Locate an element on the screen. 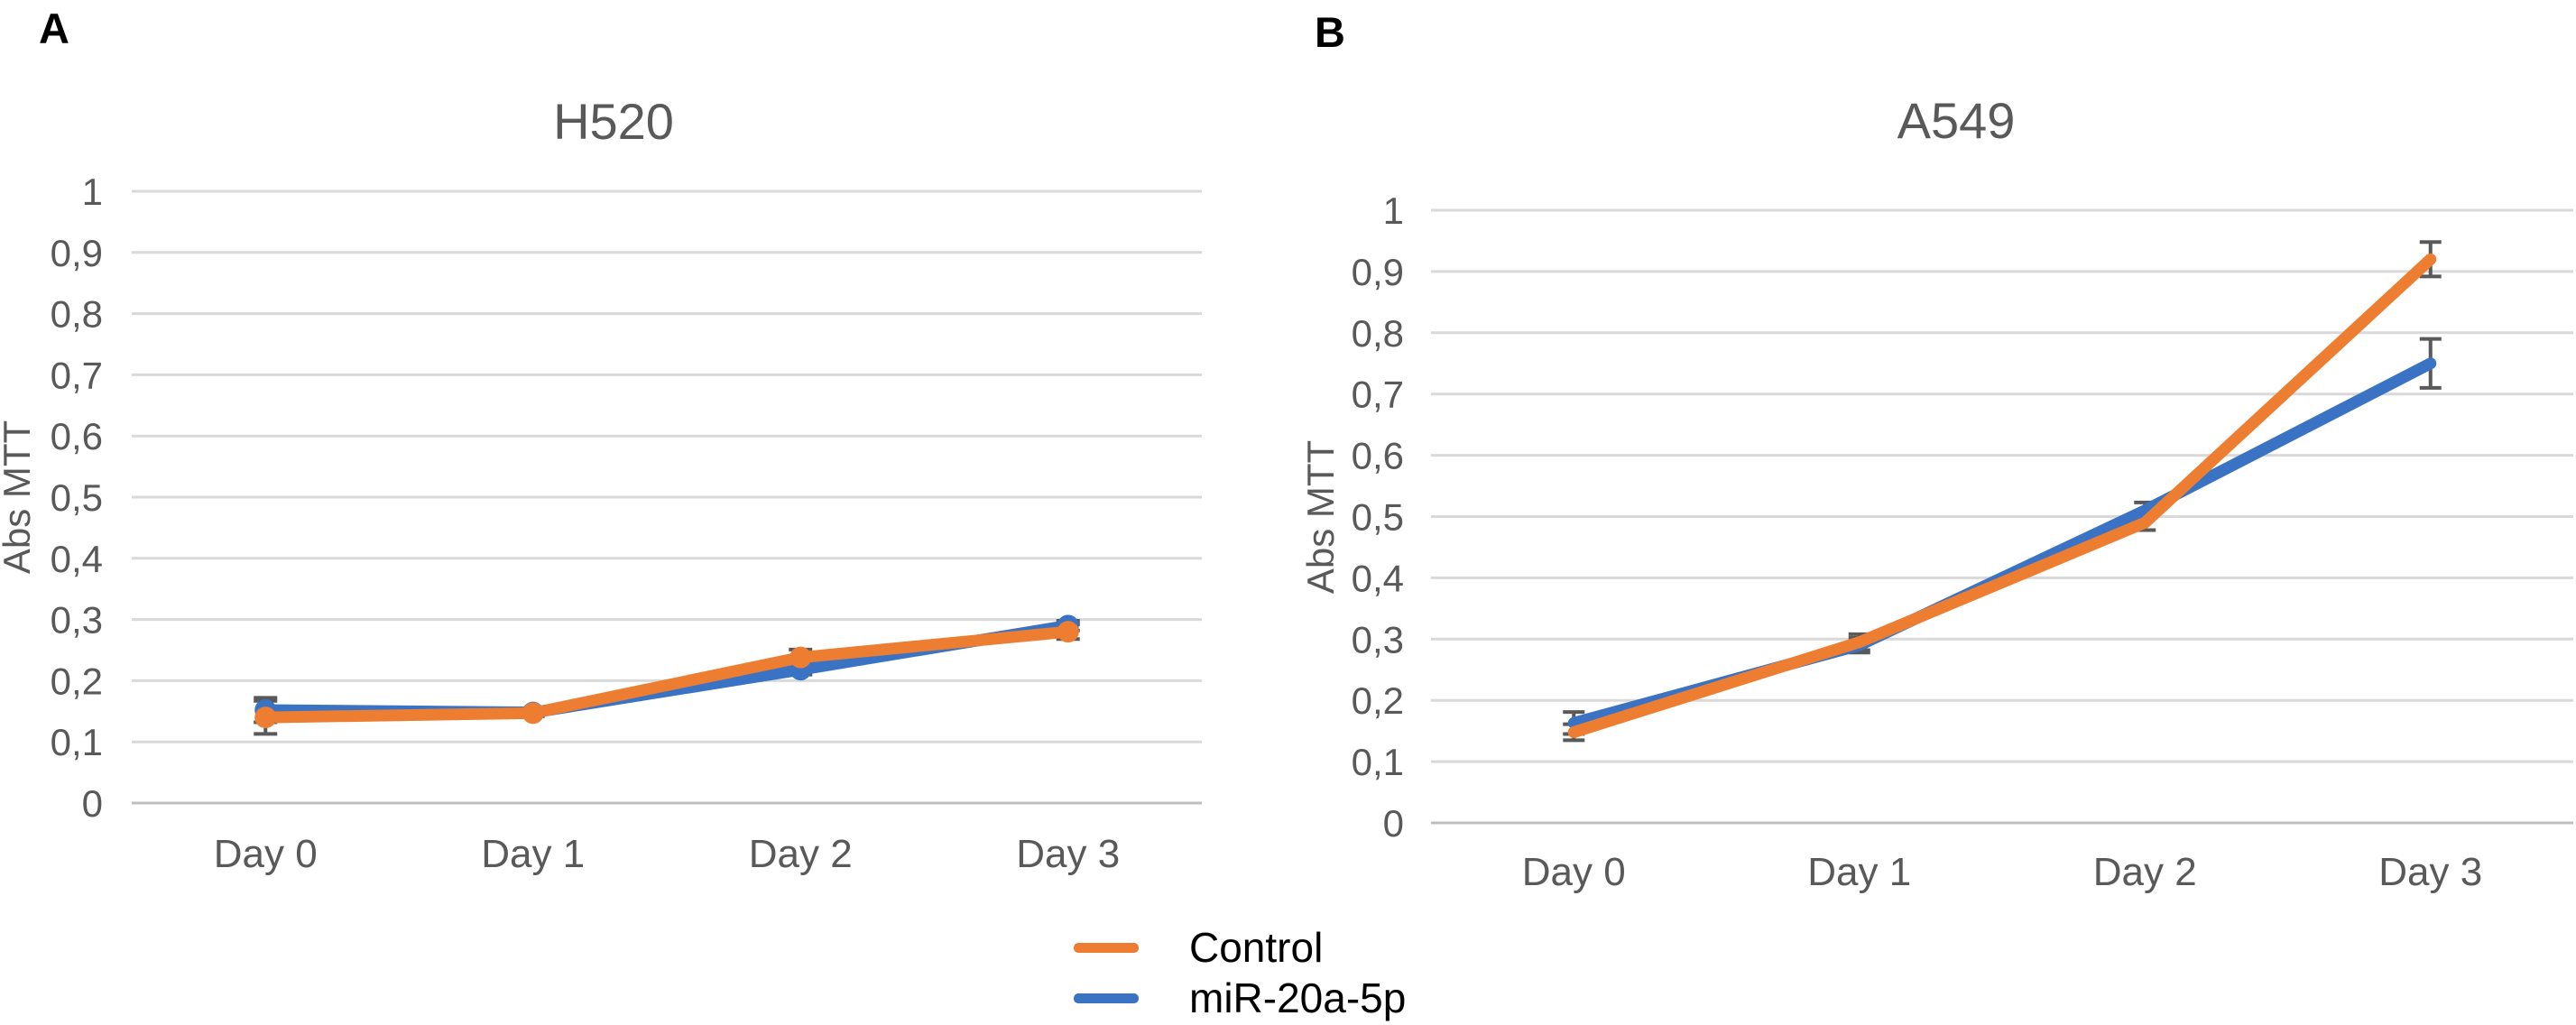  series-line-control is located at coordinates (667, 675).